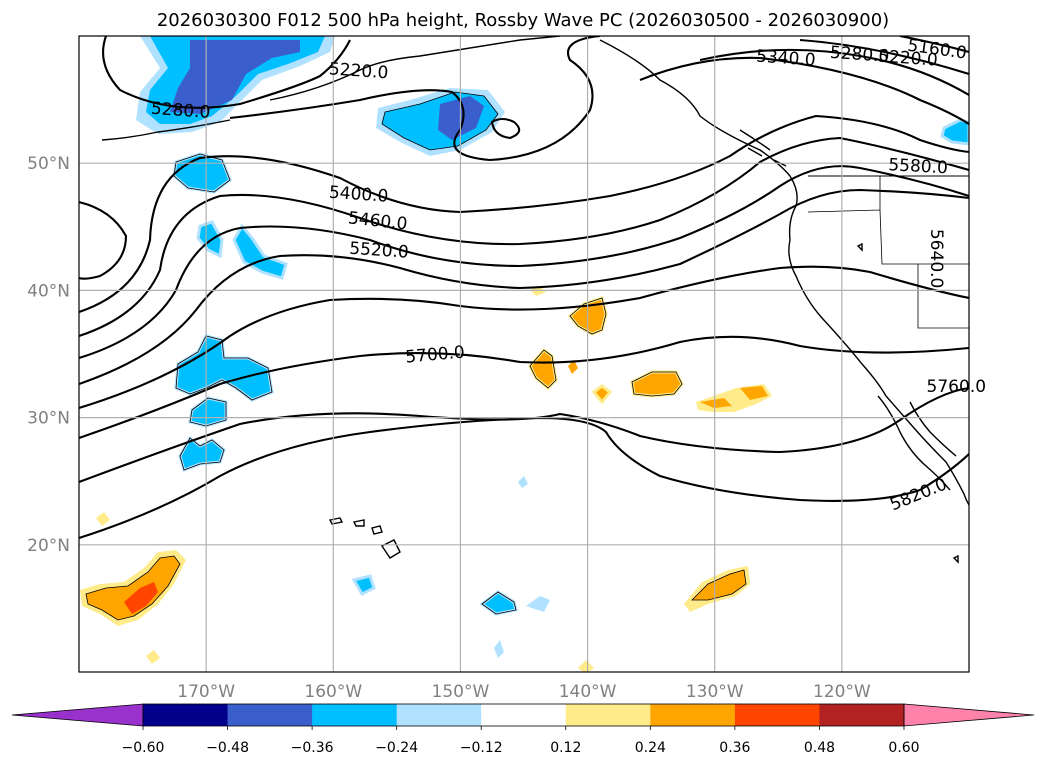 This screenshot has width=1047, height=765. What do you see at coordinates (481, 748) in the screenshot?
I see `colorbar-tick-label: −0.12` at bounding box center [481, 748].